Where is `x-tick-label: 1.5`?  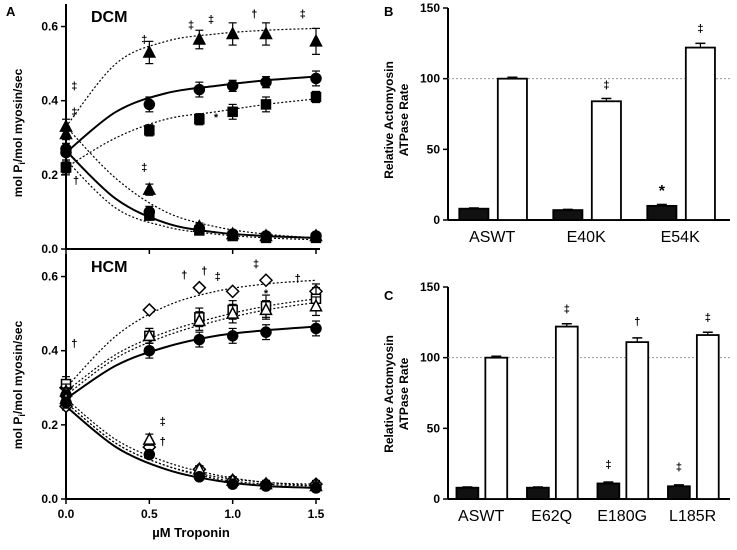
x-tick-label: 1.5 is located at coordinates (316, 514).